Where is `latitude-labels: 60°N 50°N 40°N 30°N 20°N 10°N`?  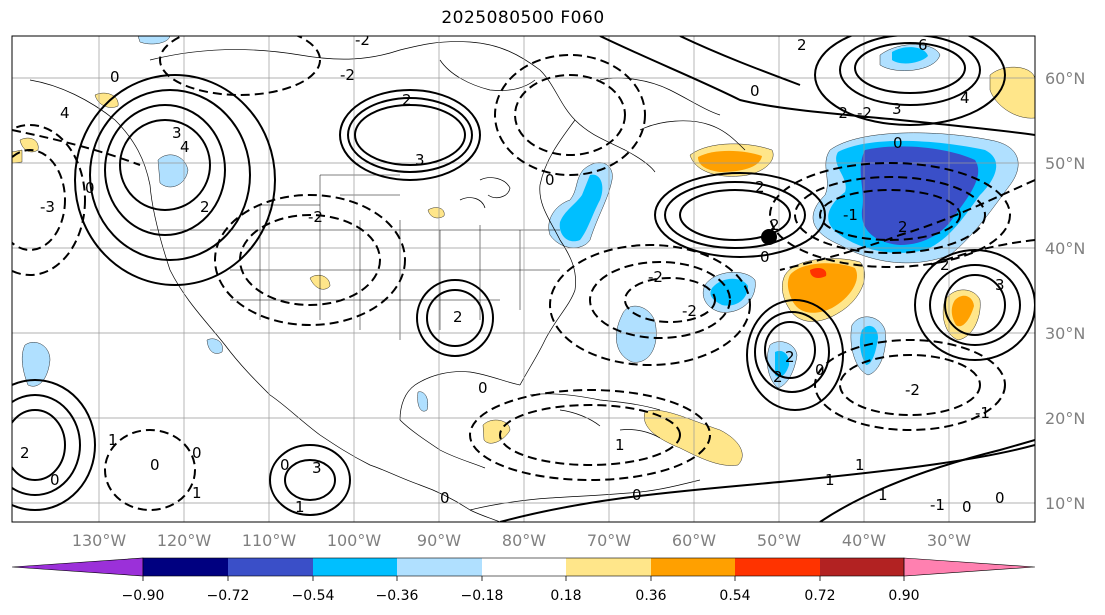
latitude-labels: 60°N 50°N 40°N 30°N 20°N 10°N is located at coordinates (1065, 291).